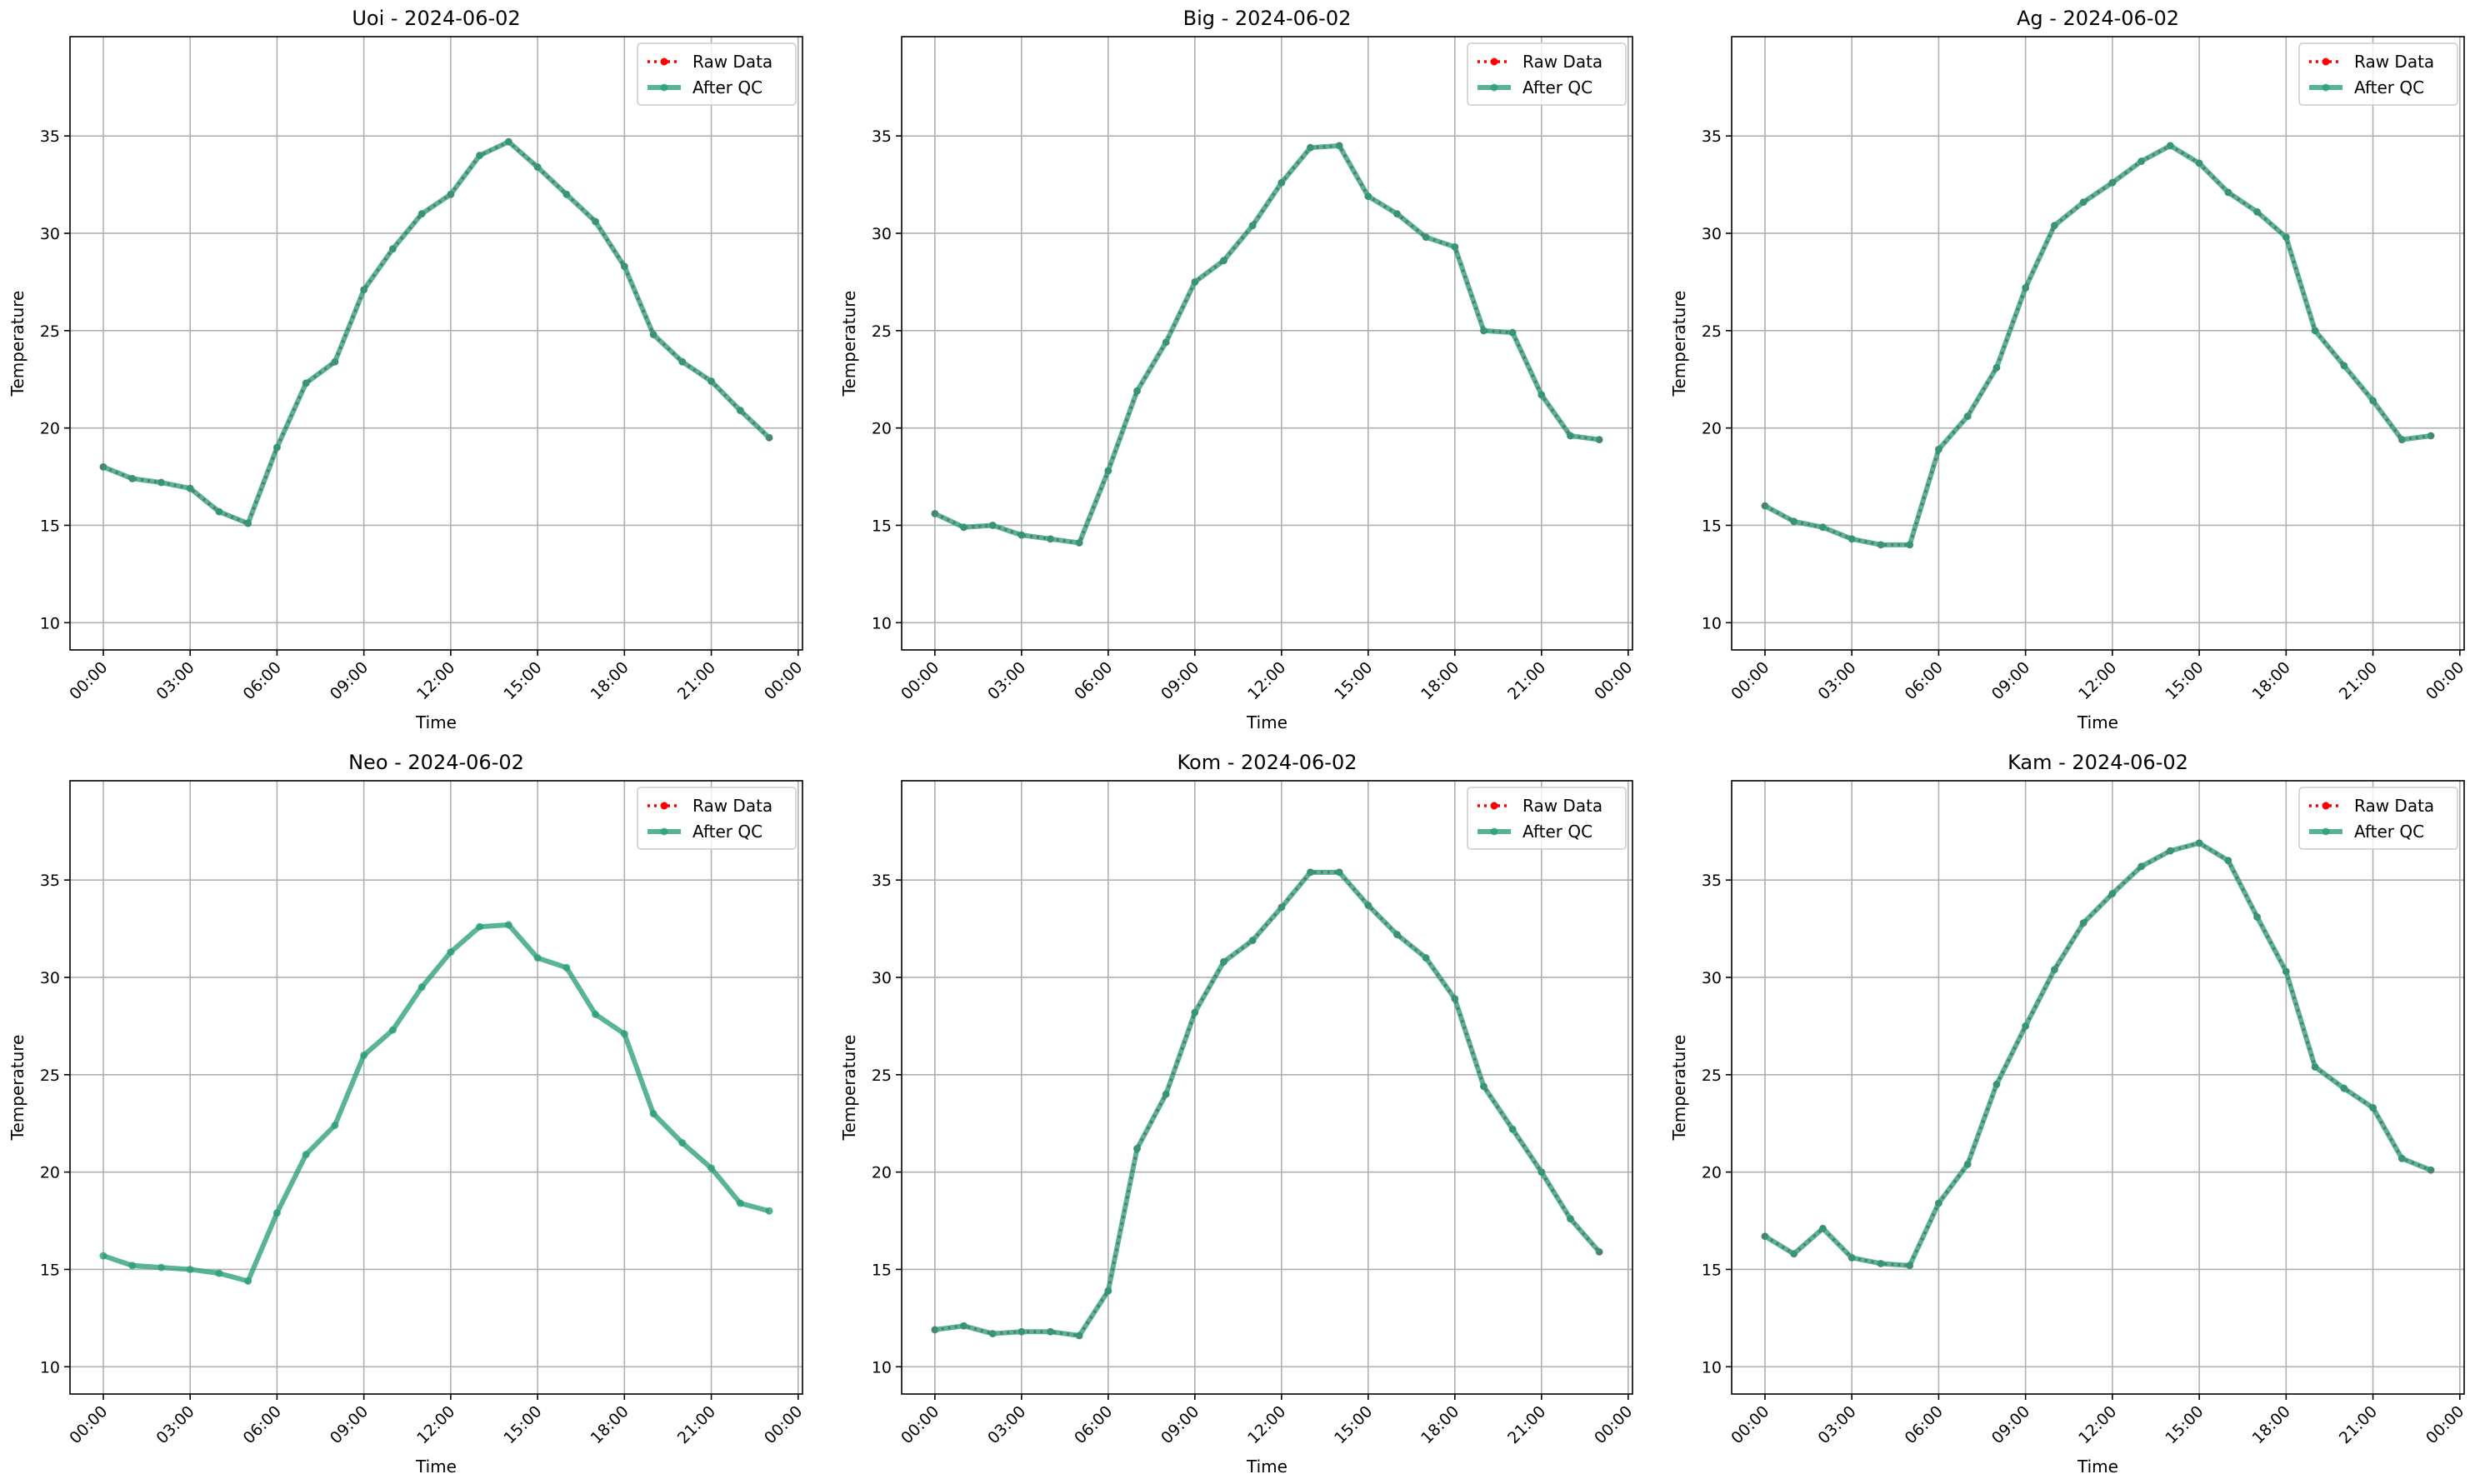 The width and height of the screenshot is (2485, 1484). Describe the element at coordinates (1268, 762) in the screenshot. I see `subplot-title: Kom - 2024-06-02` at that location.